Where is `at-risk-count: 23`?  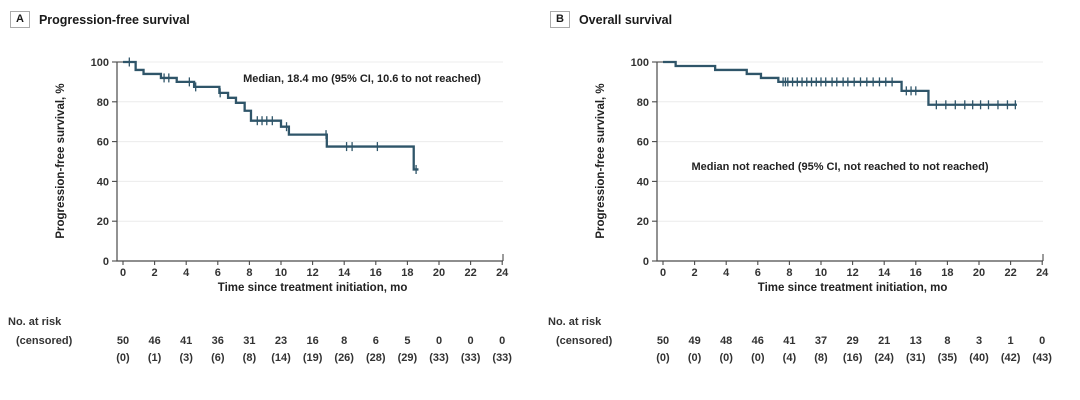 at-risk-count: 23 is located at coordinates (281, 341).